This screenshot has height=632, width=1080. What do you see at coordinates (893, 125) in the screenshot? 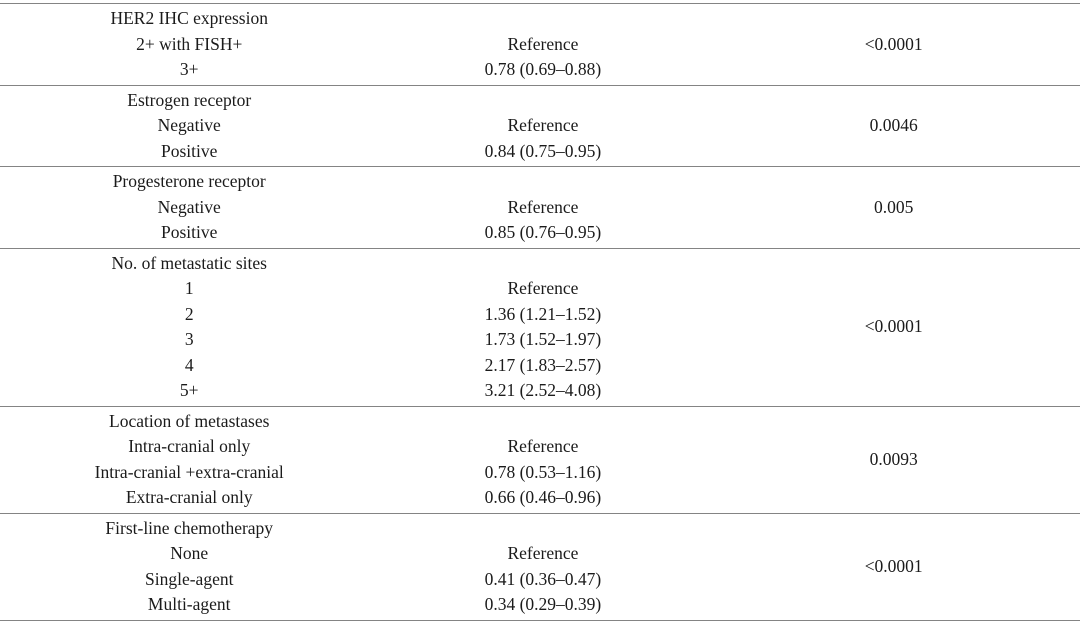
I see `p-value: 0.0046` at bounding box center [893, 125].